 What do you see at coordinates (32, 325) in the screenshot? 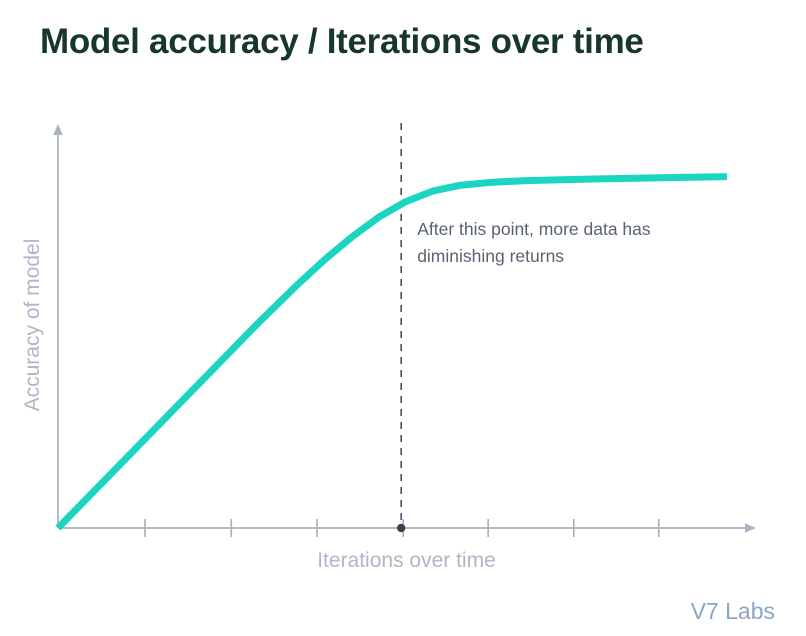
I see `y-axis-label: Accuracy of model` at bounding box center [32, 325].